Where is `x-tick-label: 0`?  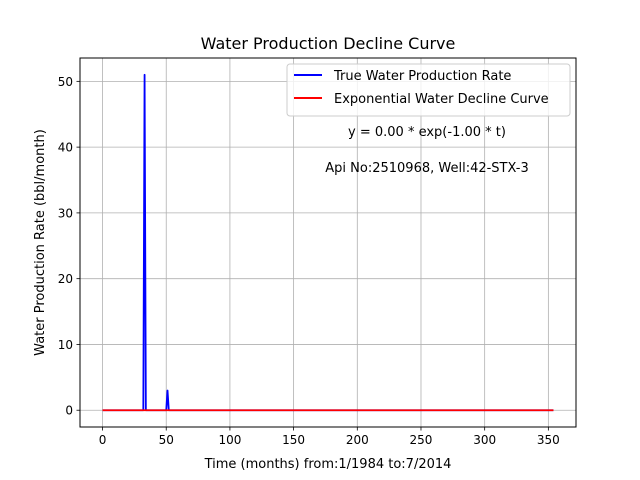 x-tick-label: 0 is located at coordinates (103, 440).